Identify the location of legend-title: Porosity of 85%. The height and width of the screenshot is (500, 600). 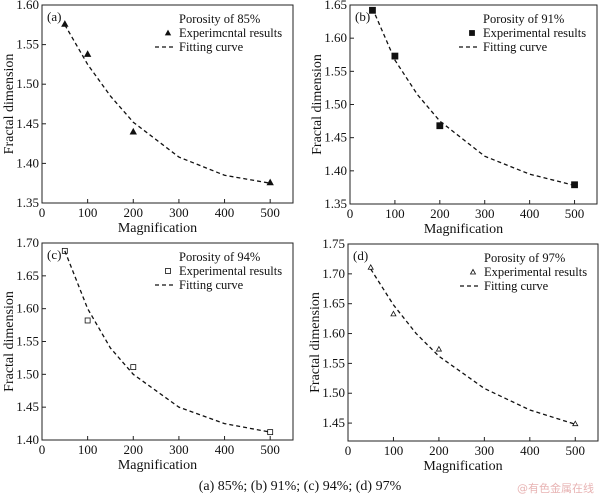
(219, 19).